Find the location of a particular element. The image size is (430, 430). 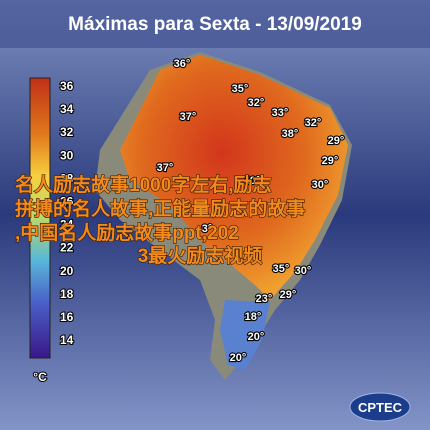

scale-tick-label: 30 is located at coordinates (67, 155).